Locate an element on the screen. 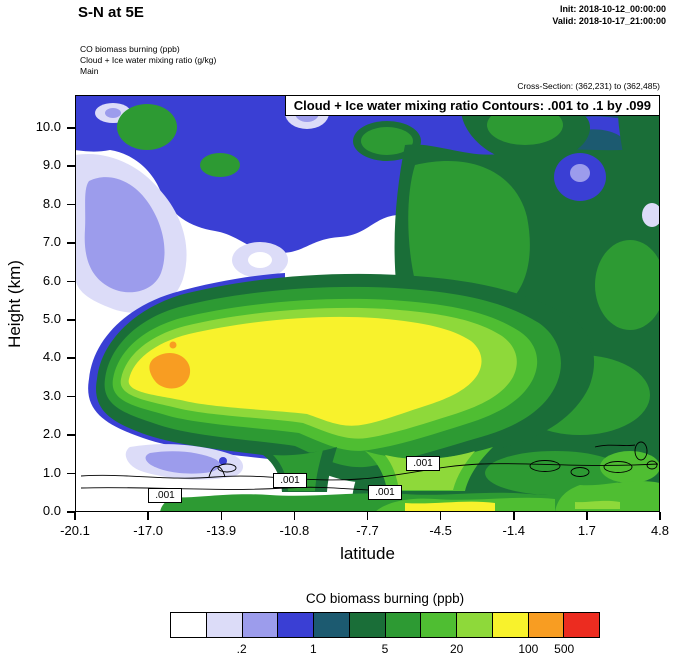  colorbar: CO biomass burning (ppb) .2 1 5 20 100 500 is located at coordinates (385, 625).